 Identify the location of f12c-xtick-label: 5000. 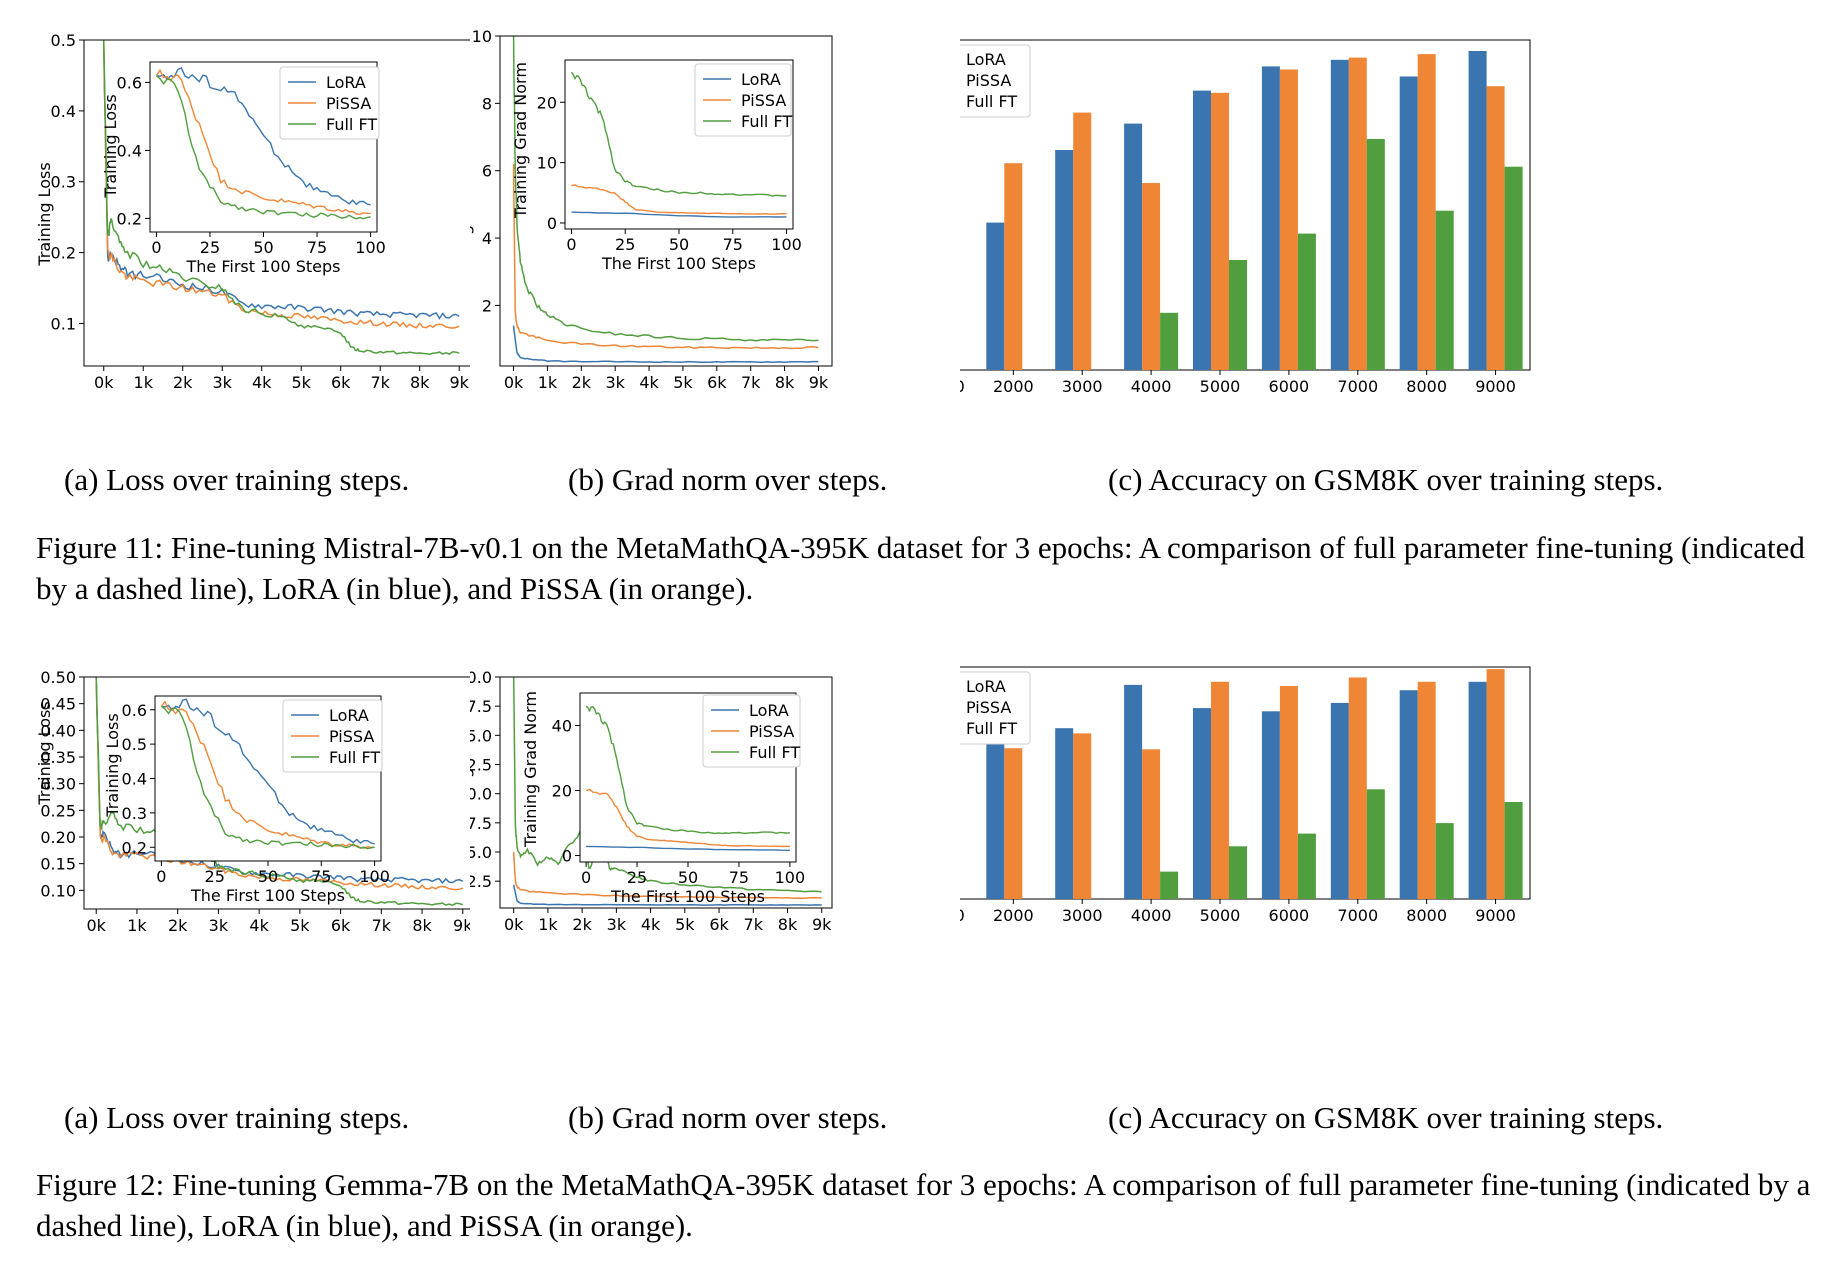
(1220, 915).